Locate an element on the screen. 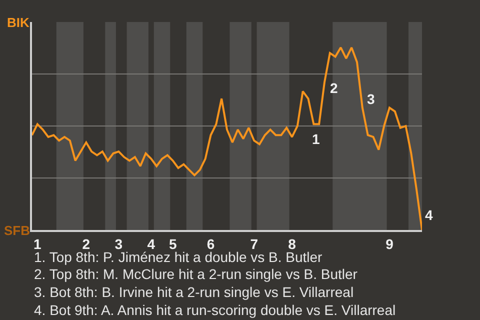 This screenshot has height=320, width=480. x-tick-label: 7 is located at coordinates (254, 244).